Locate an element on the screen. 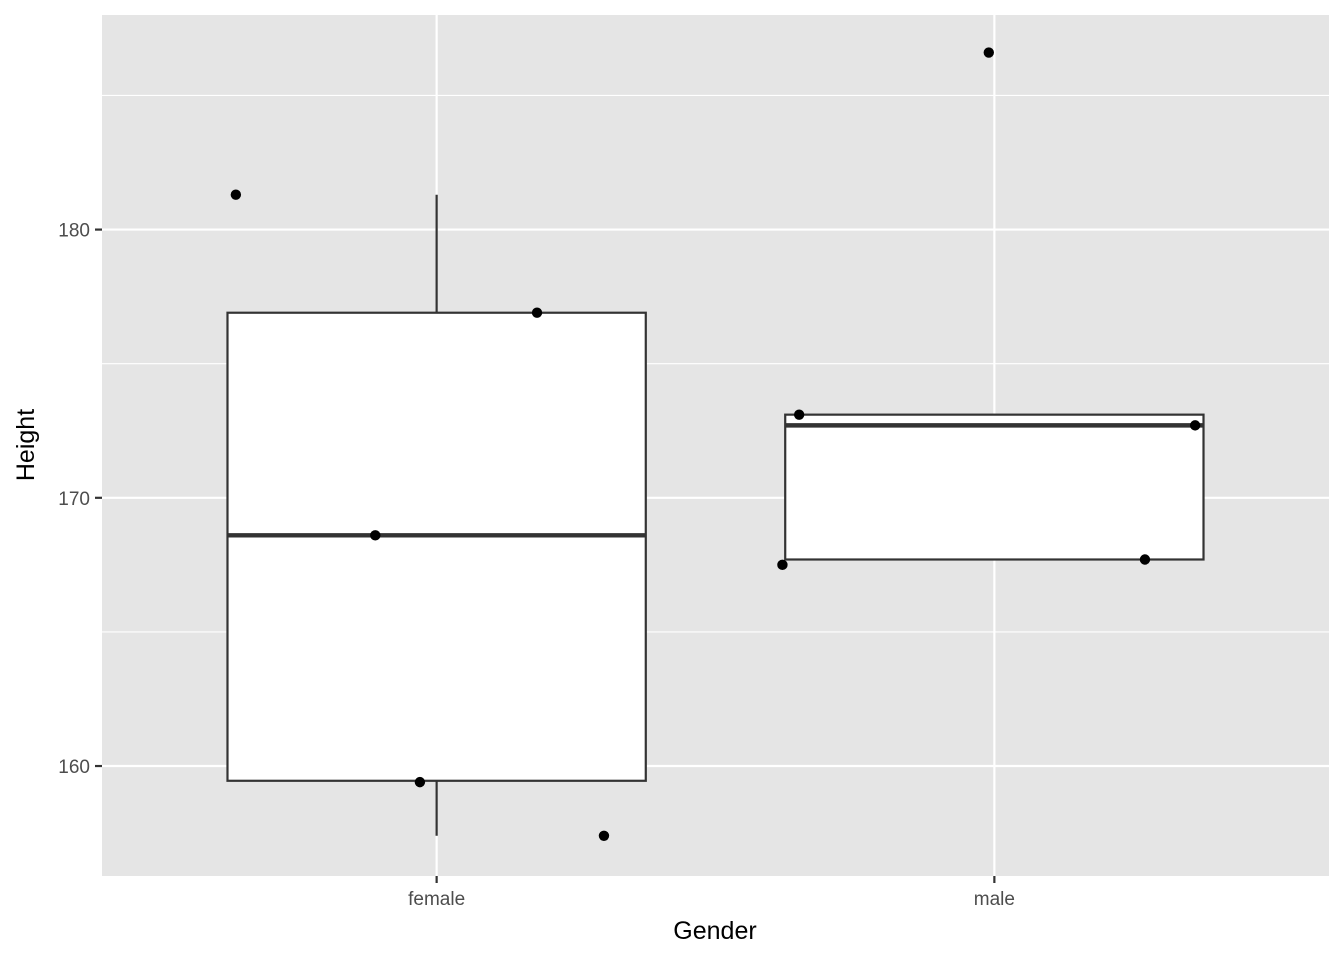  x-tick-label: male is located at coordinates (994, 899).